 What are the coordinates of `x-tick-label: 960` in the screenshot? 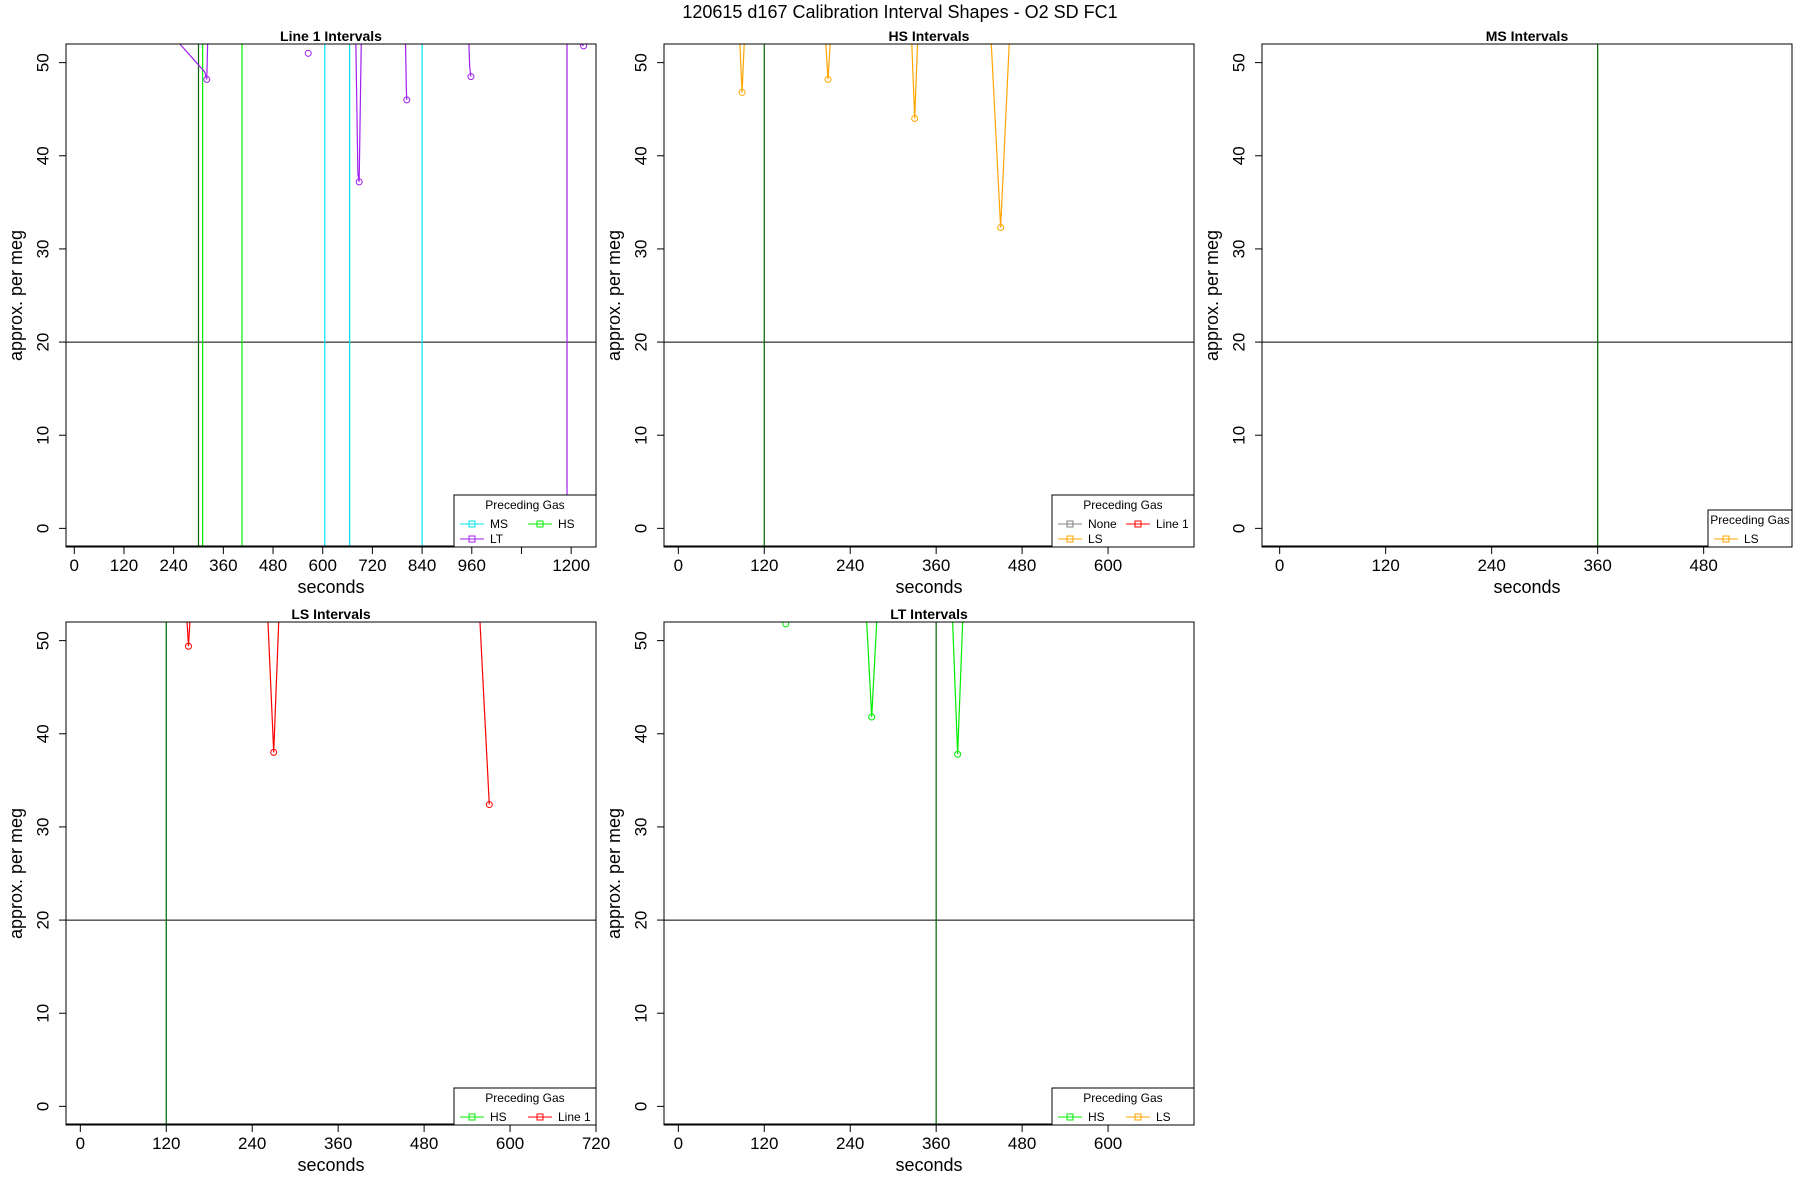 It's located at (472, 565).